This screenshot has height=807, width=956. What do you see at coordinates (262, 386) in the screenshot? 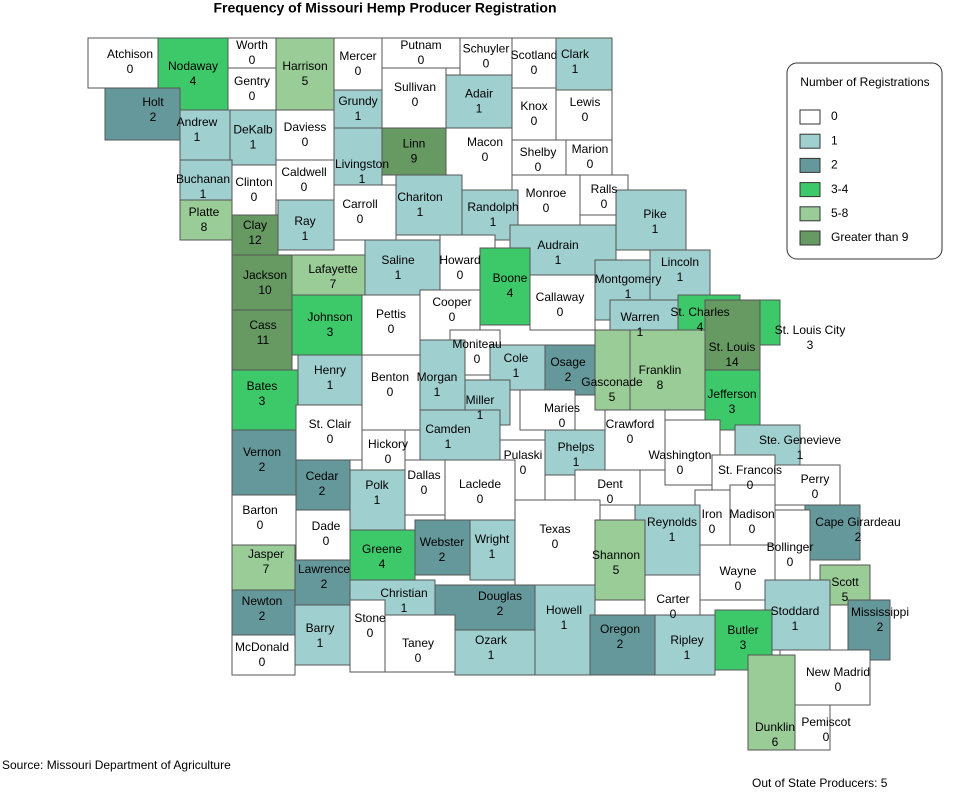
I see `county-name: Bates` at bounding box center [262, 386].